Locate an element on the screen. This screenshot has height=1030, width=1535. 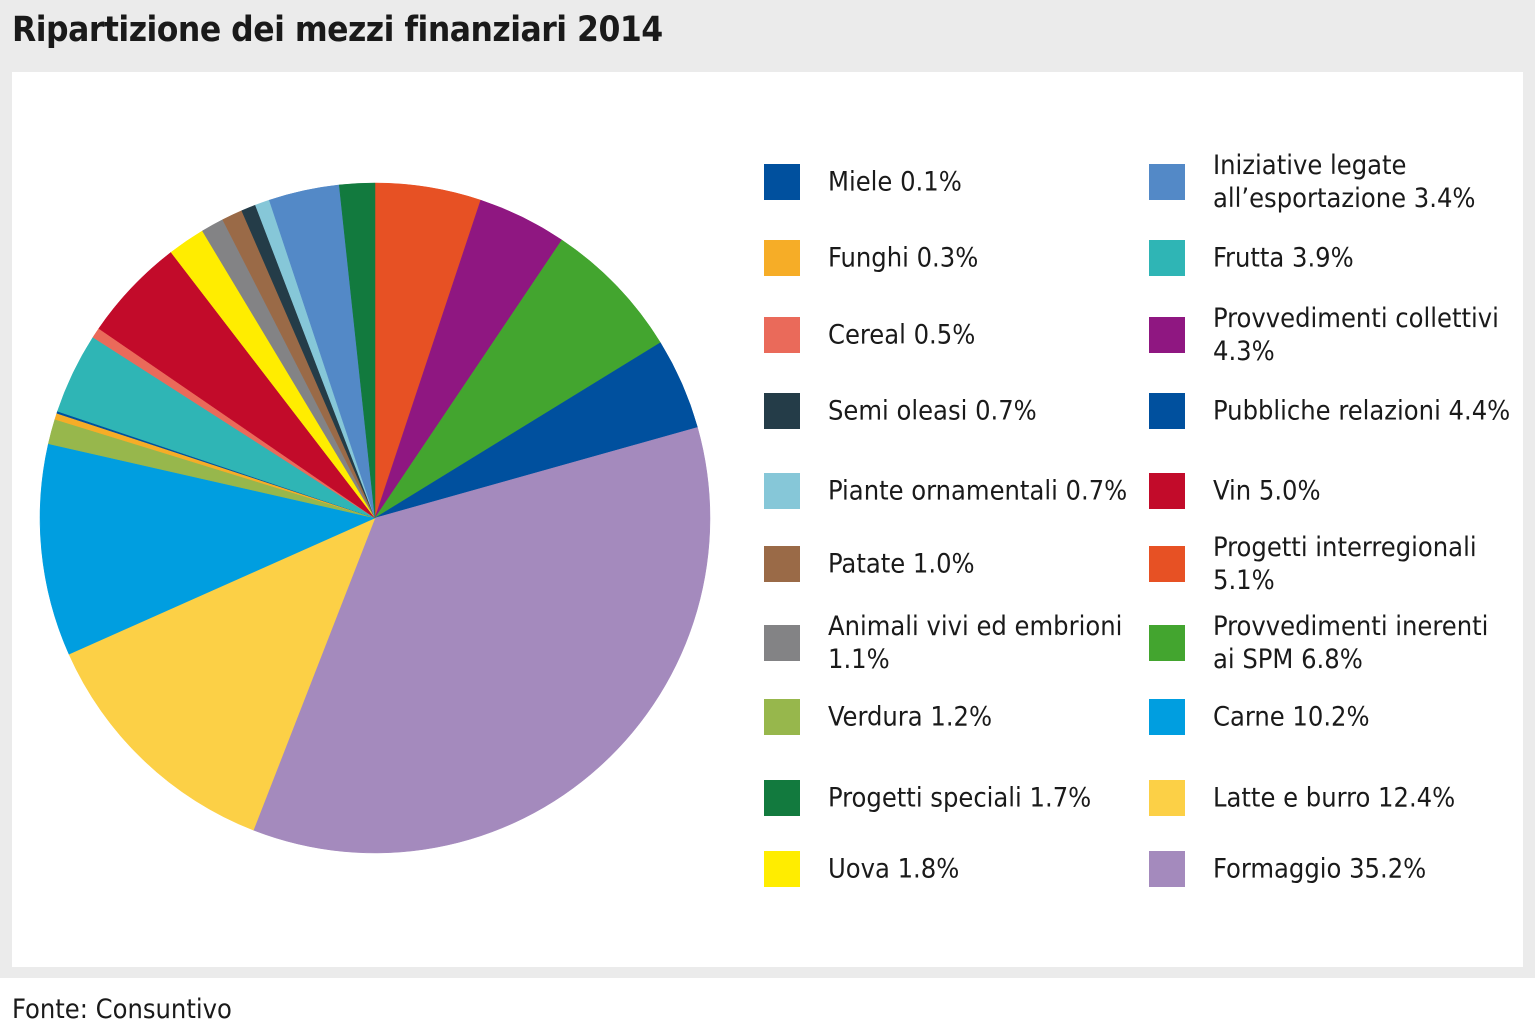
legend-label: Miele 0.1% is located at coordinates (895, 182).